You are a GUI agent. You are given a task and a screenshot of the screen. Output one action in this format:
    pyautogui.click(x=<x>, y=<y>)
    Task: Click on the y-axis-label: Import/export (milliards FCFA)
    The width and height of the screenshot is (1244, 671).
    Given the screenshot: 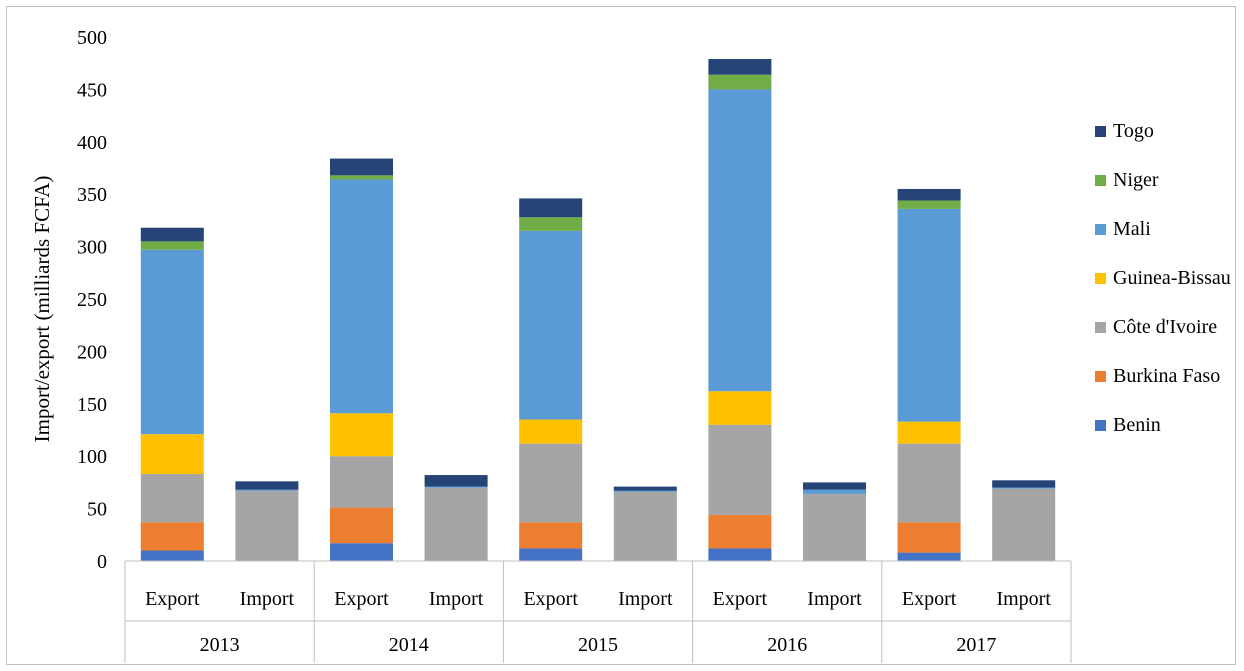 What is the action you would take?
    pyautogui.click(x=42, y=309)
    